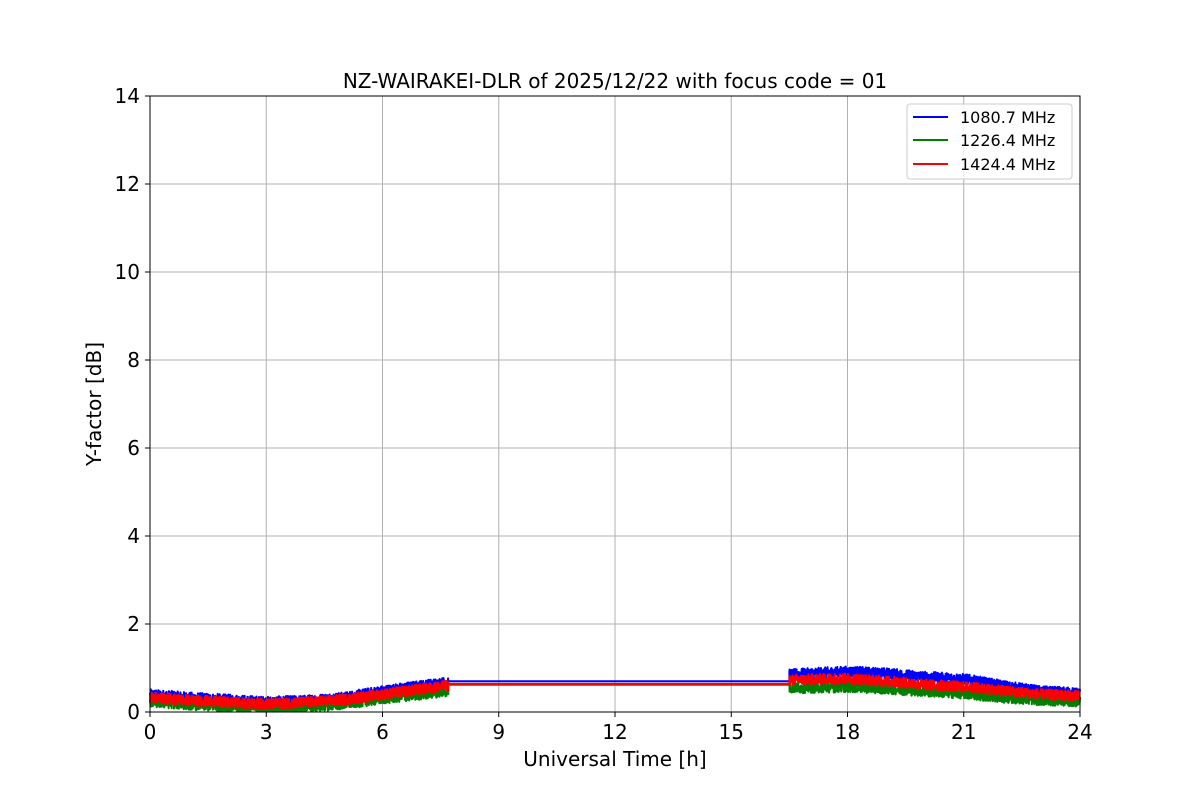 This screenshot has height=800, width=1200. I want to click on series-layer, so click(615, 689).